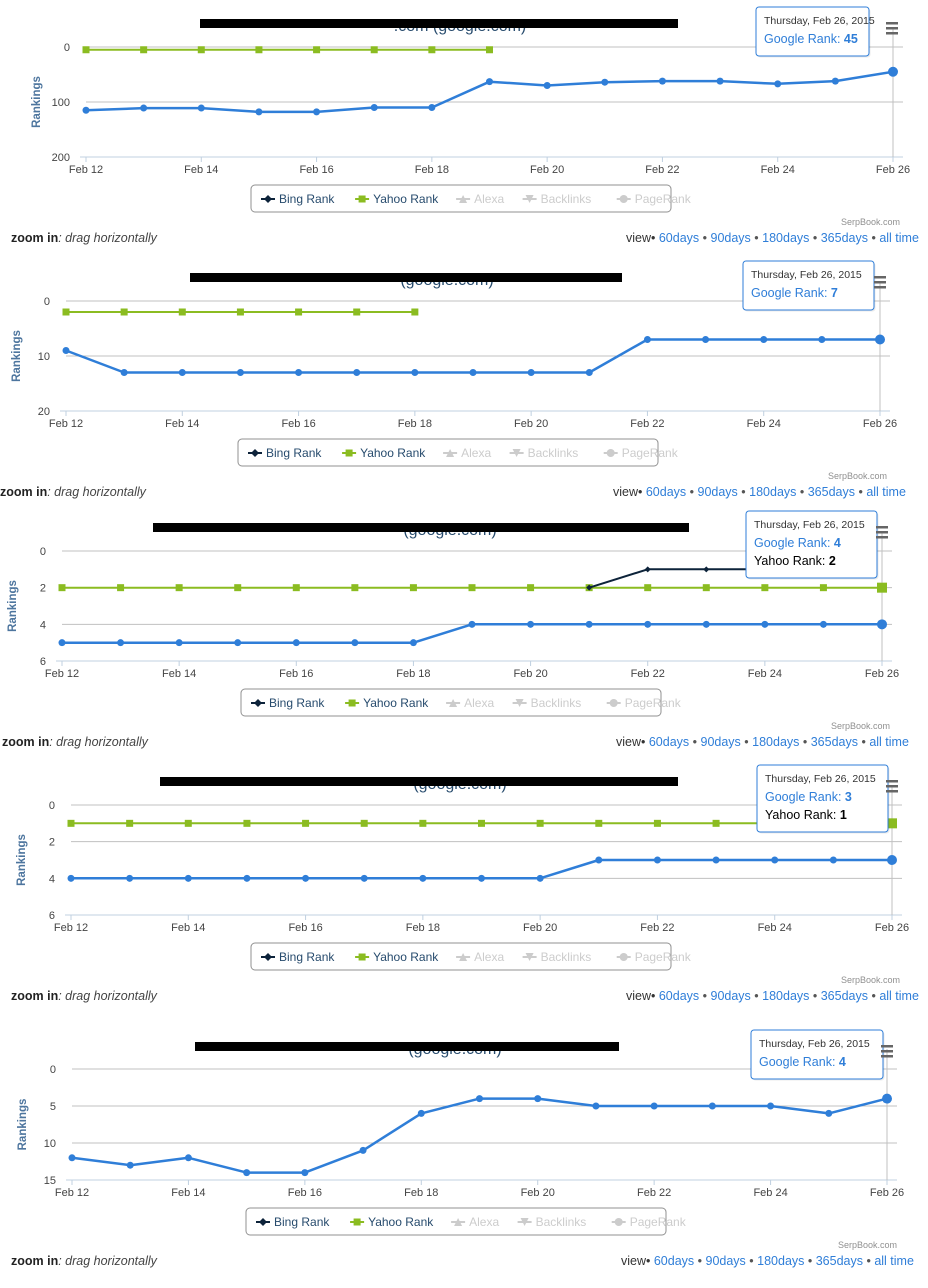 The image size is (928, 1288). Describe the element at coordinates (795, 561) in the screenshot. I see `tooltip-row: Yahoo Rank: 2` at that location.